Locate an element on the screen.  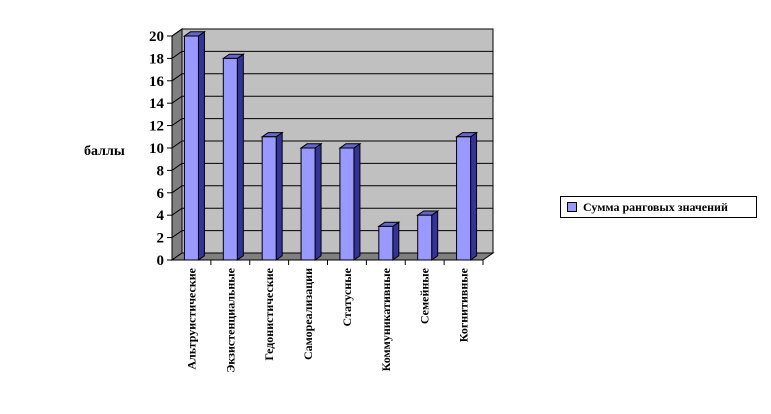
y-tick-label: 10 is located at coordinates (156, 149).